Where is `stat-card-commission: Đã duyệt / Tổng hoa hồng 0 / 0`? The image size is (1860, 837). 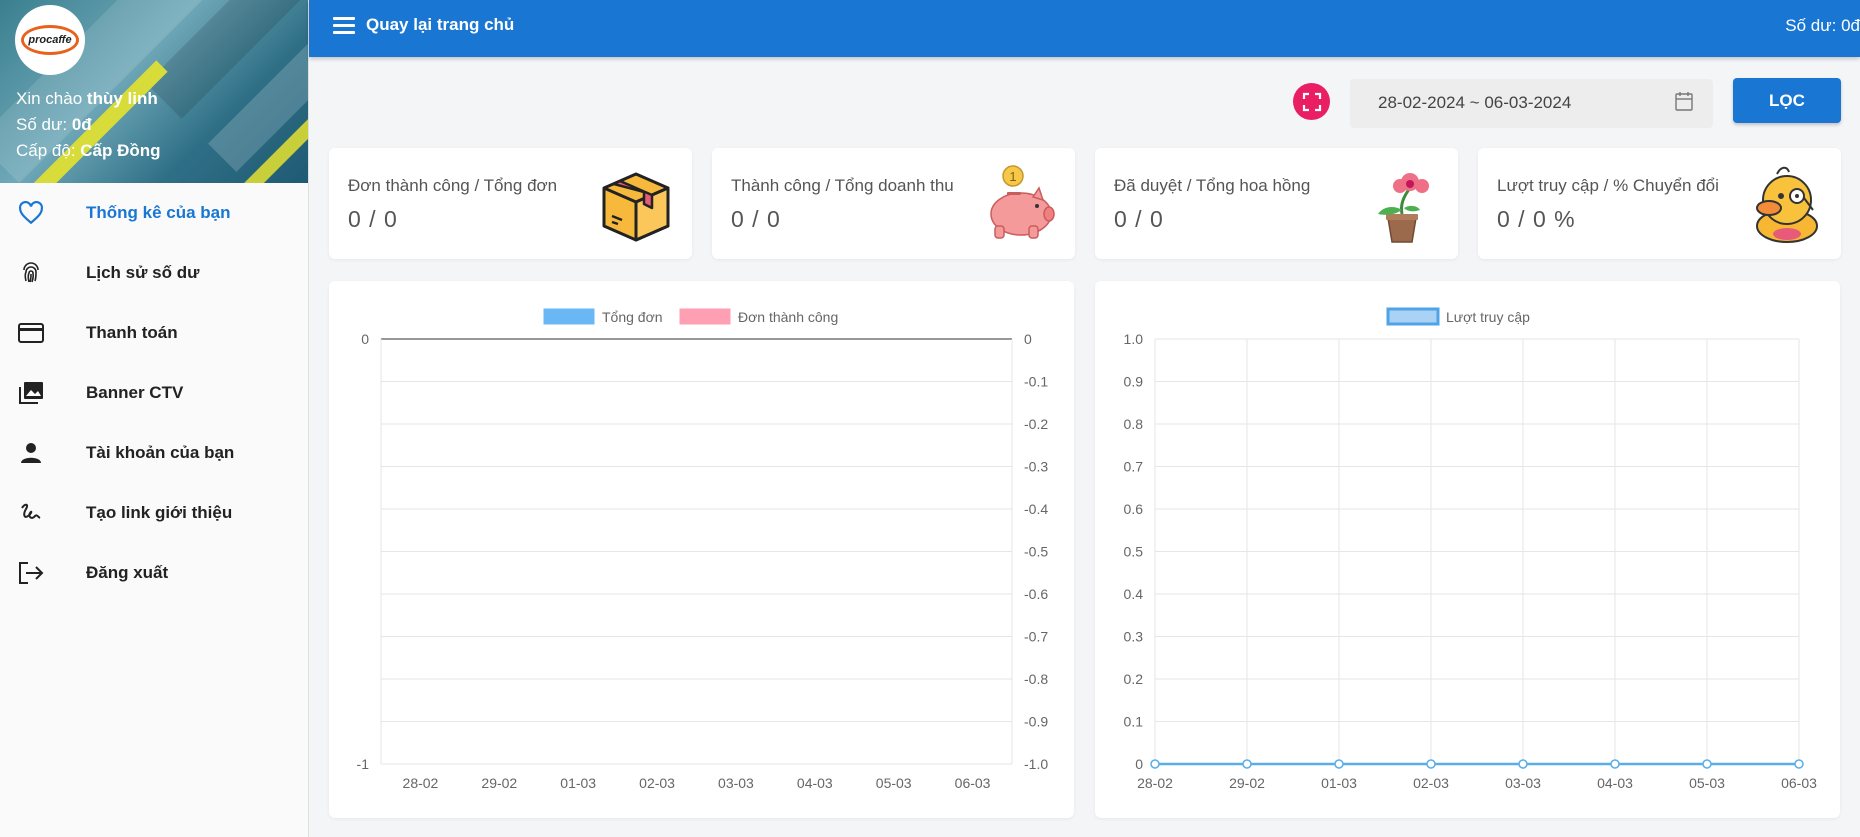
stat-card-commission: Đã duyệt / Tổng hoa hồng 0 / 0 is located at coordinates (1276, 203).